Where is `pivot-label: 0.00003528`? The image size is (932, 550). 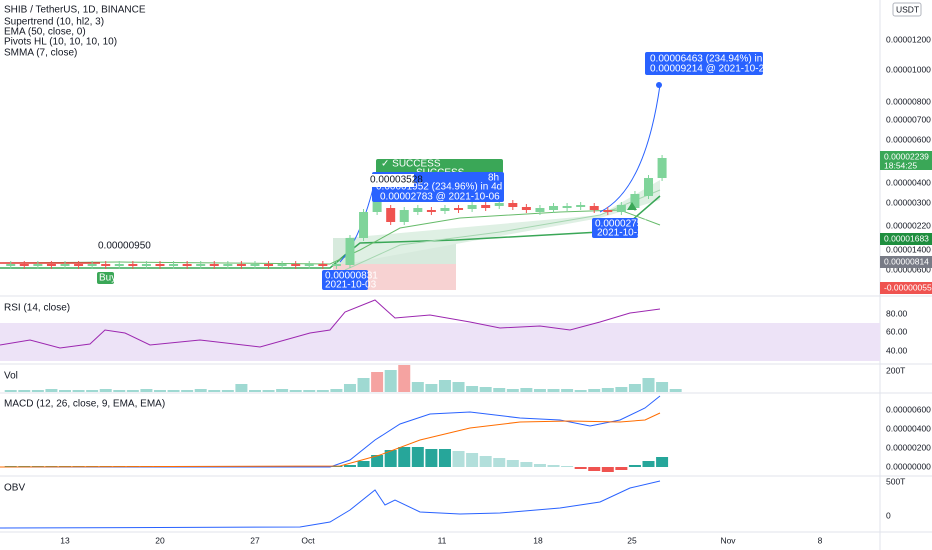
pivot-label: 0.00003528 is located at coordinates (396, 180).